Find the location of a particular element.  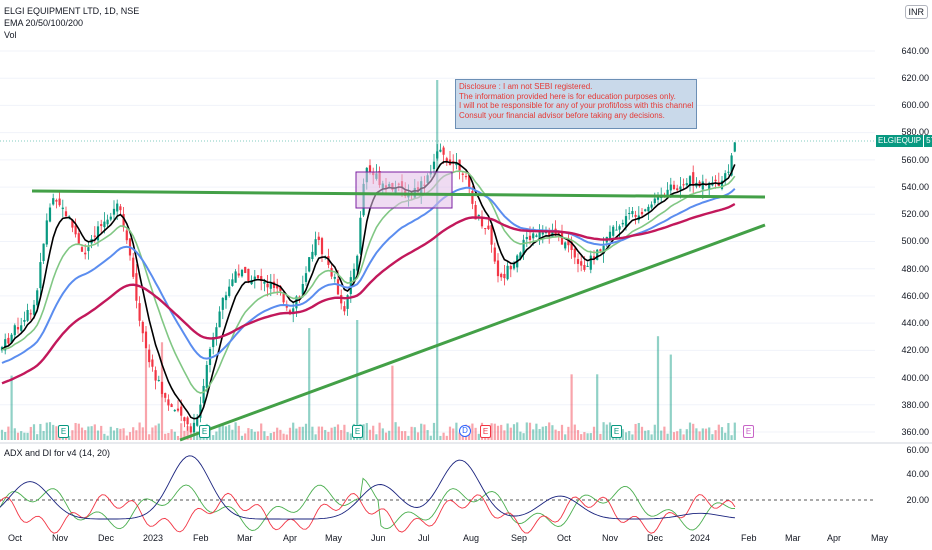

time-tick: Sep is located at coordinates (519, 538).